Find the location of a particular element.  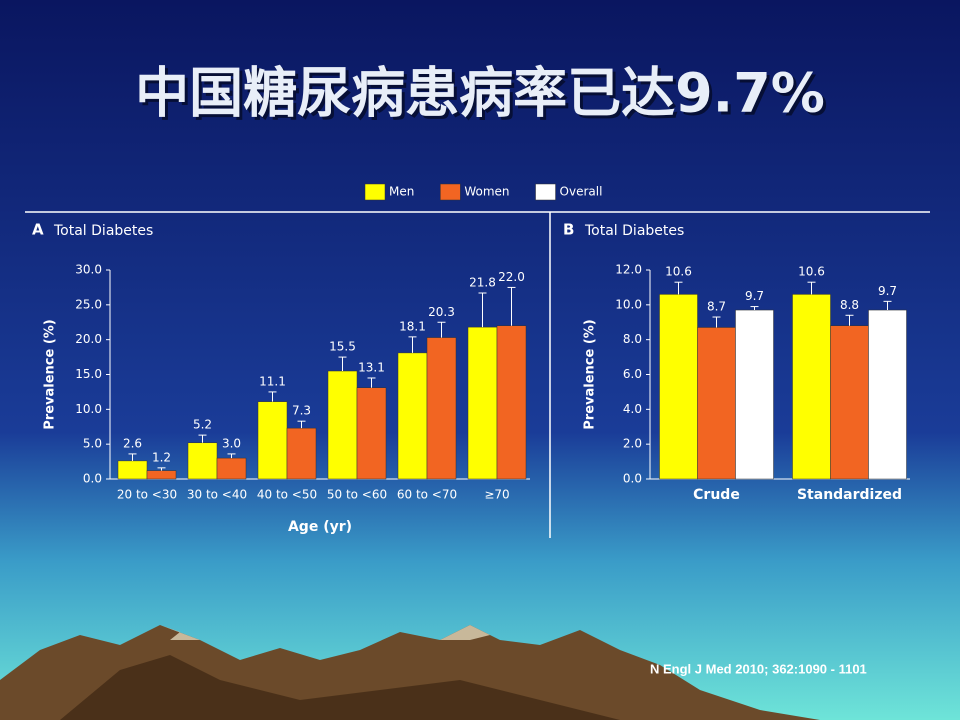

legend-label: Women is located at coordinates (486, 192).